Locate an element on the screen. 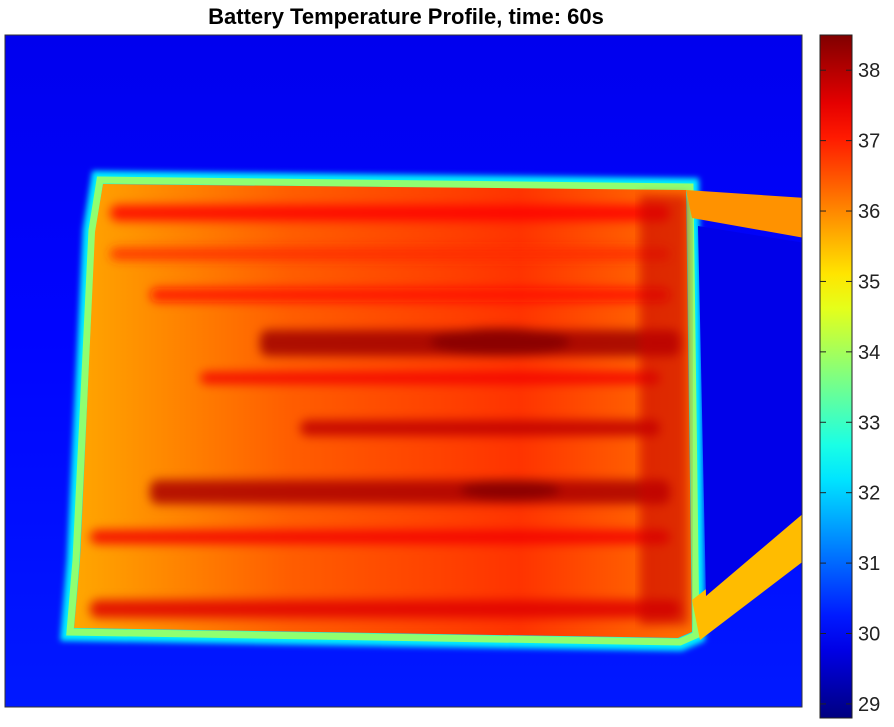 The width and height of the screenshot is (894, 727). colorbar-tick-label: 31 is located at coordinates (869, 564).